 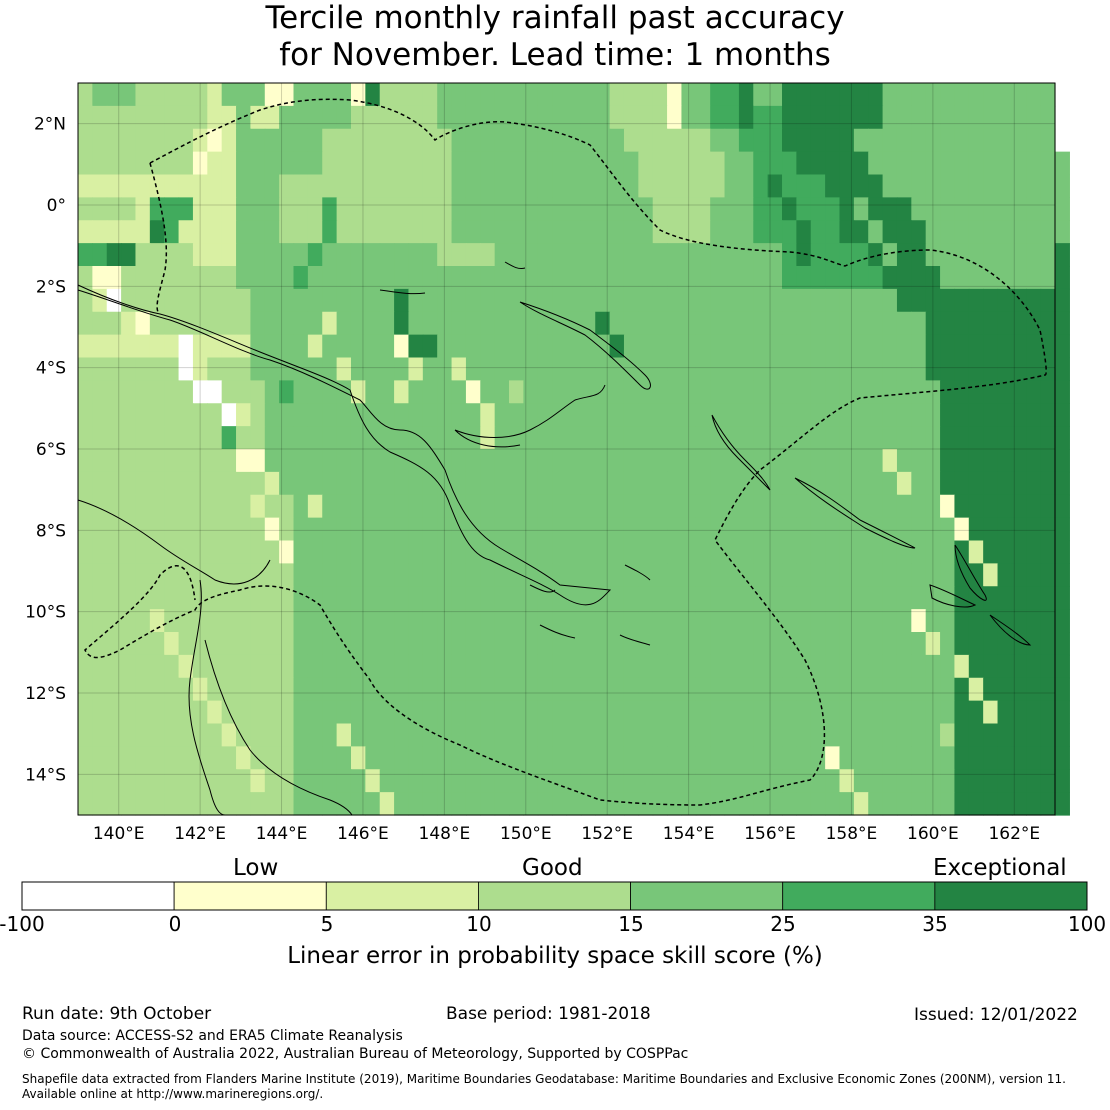 What do you see at coordinates (56, 206) in the screenshot?
I see `latitude-label: 0°` at bounding box center [56, 206].